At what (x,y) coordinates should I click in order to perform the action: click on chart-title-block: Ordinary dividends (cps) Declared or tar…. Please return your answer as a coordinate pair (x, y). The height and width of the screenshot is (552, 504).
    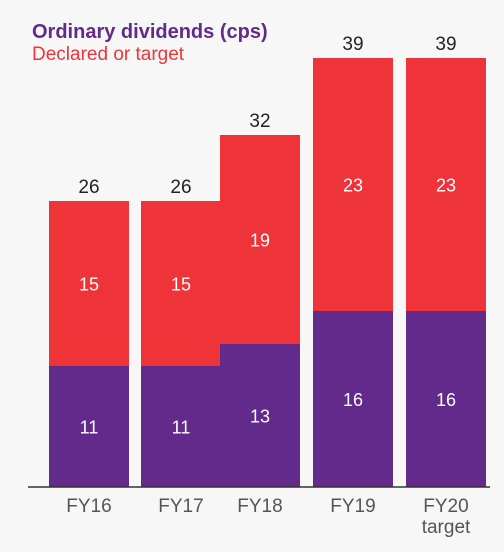
    Looking at the image, I should click on (150, 43).